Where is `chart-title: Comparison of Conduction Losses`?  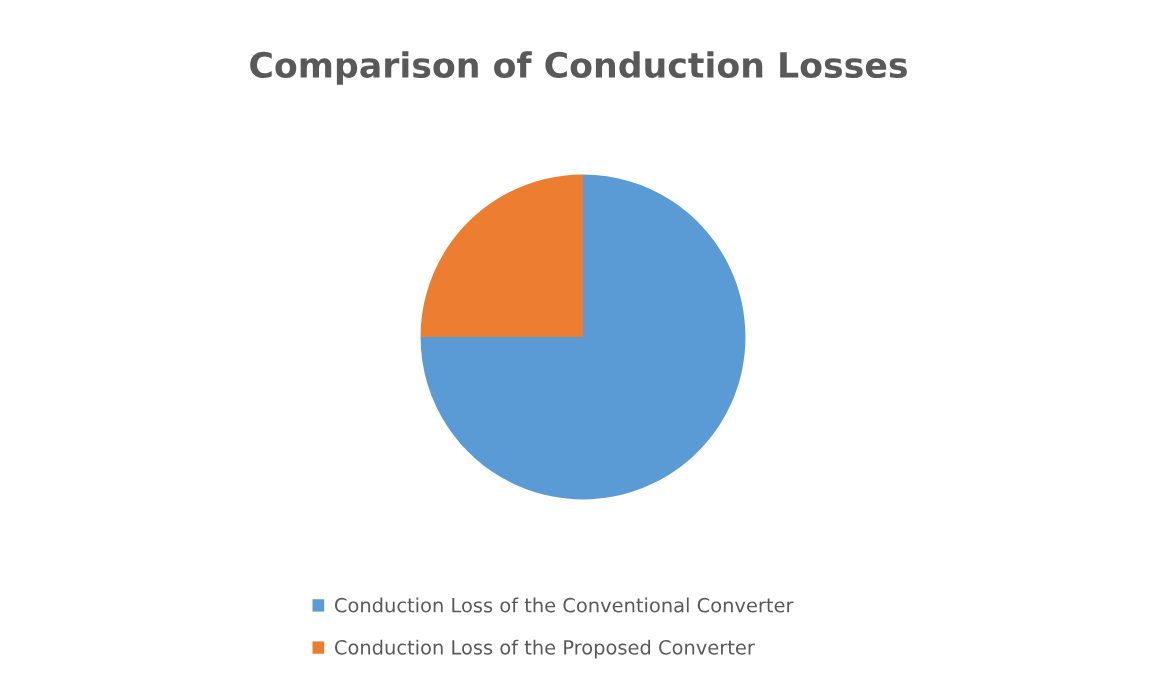
chart-title: Comparison of Conduction Losses is located at coordinates (578, 68).